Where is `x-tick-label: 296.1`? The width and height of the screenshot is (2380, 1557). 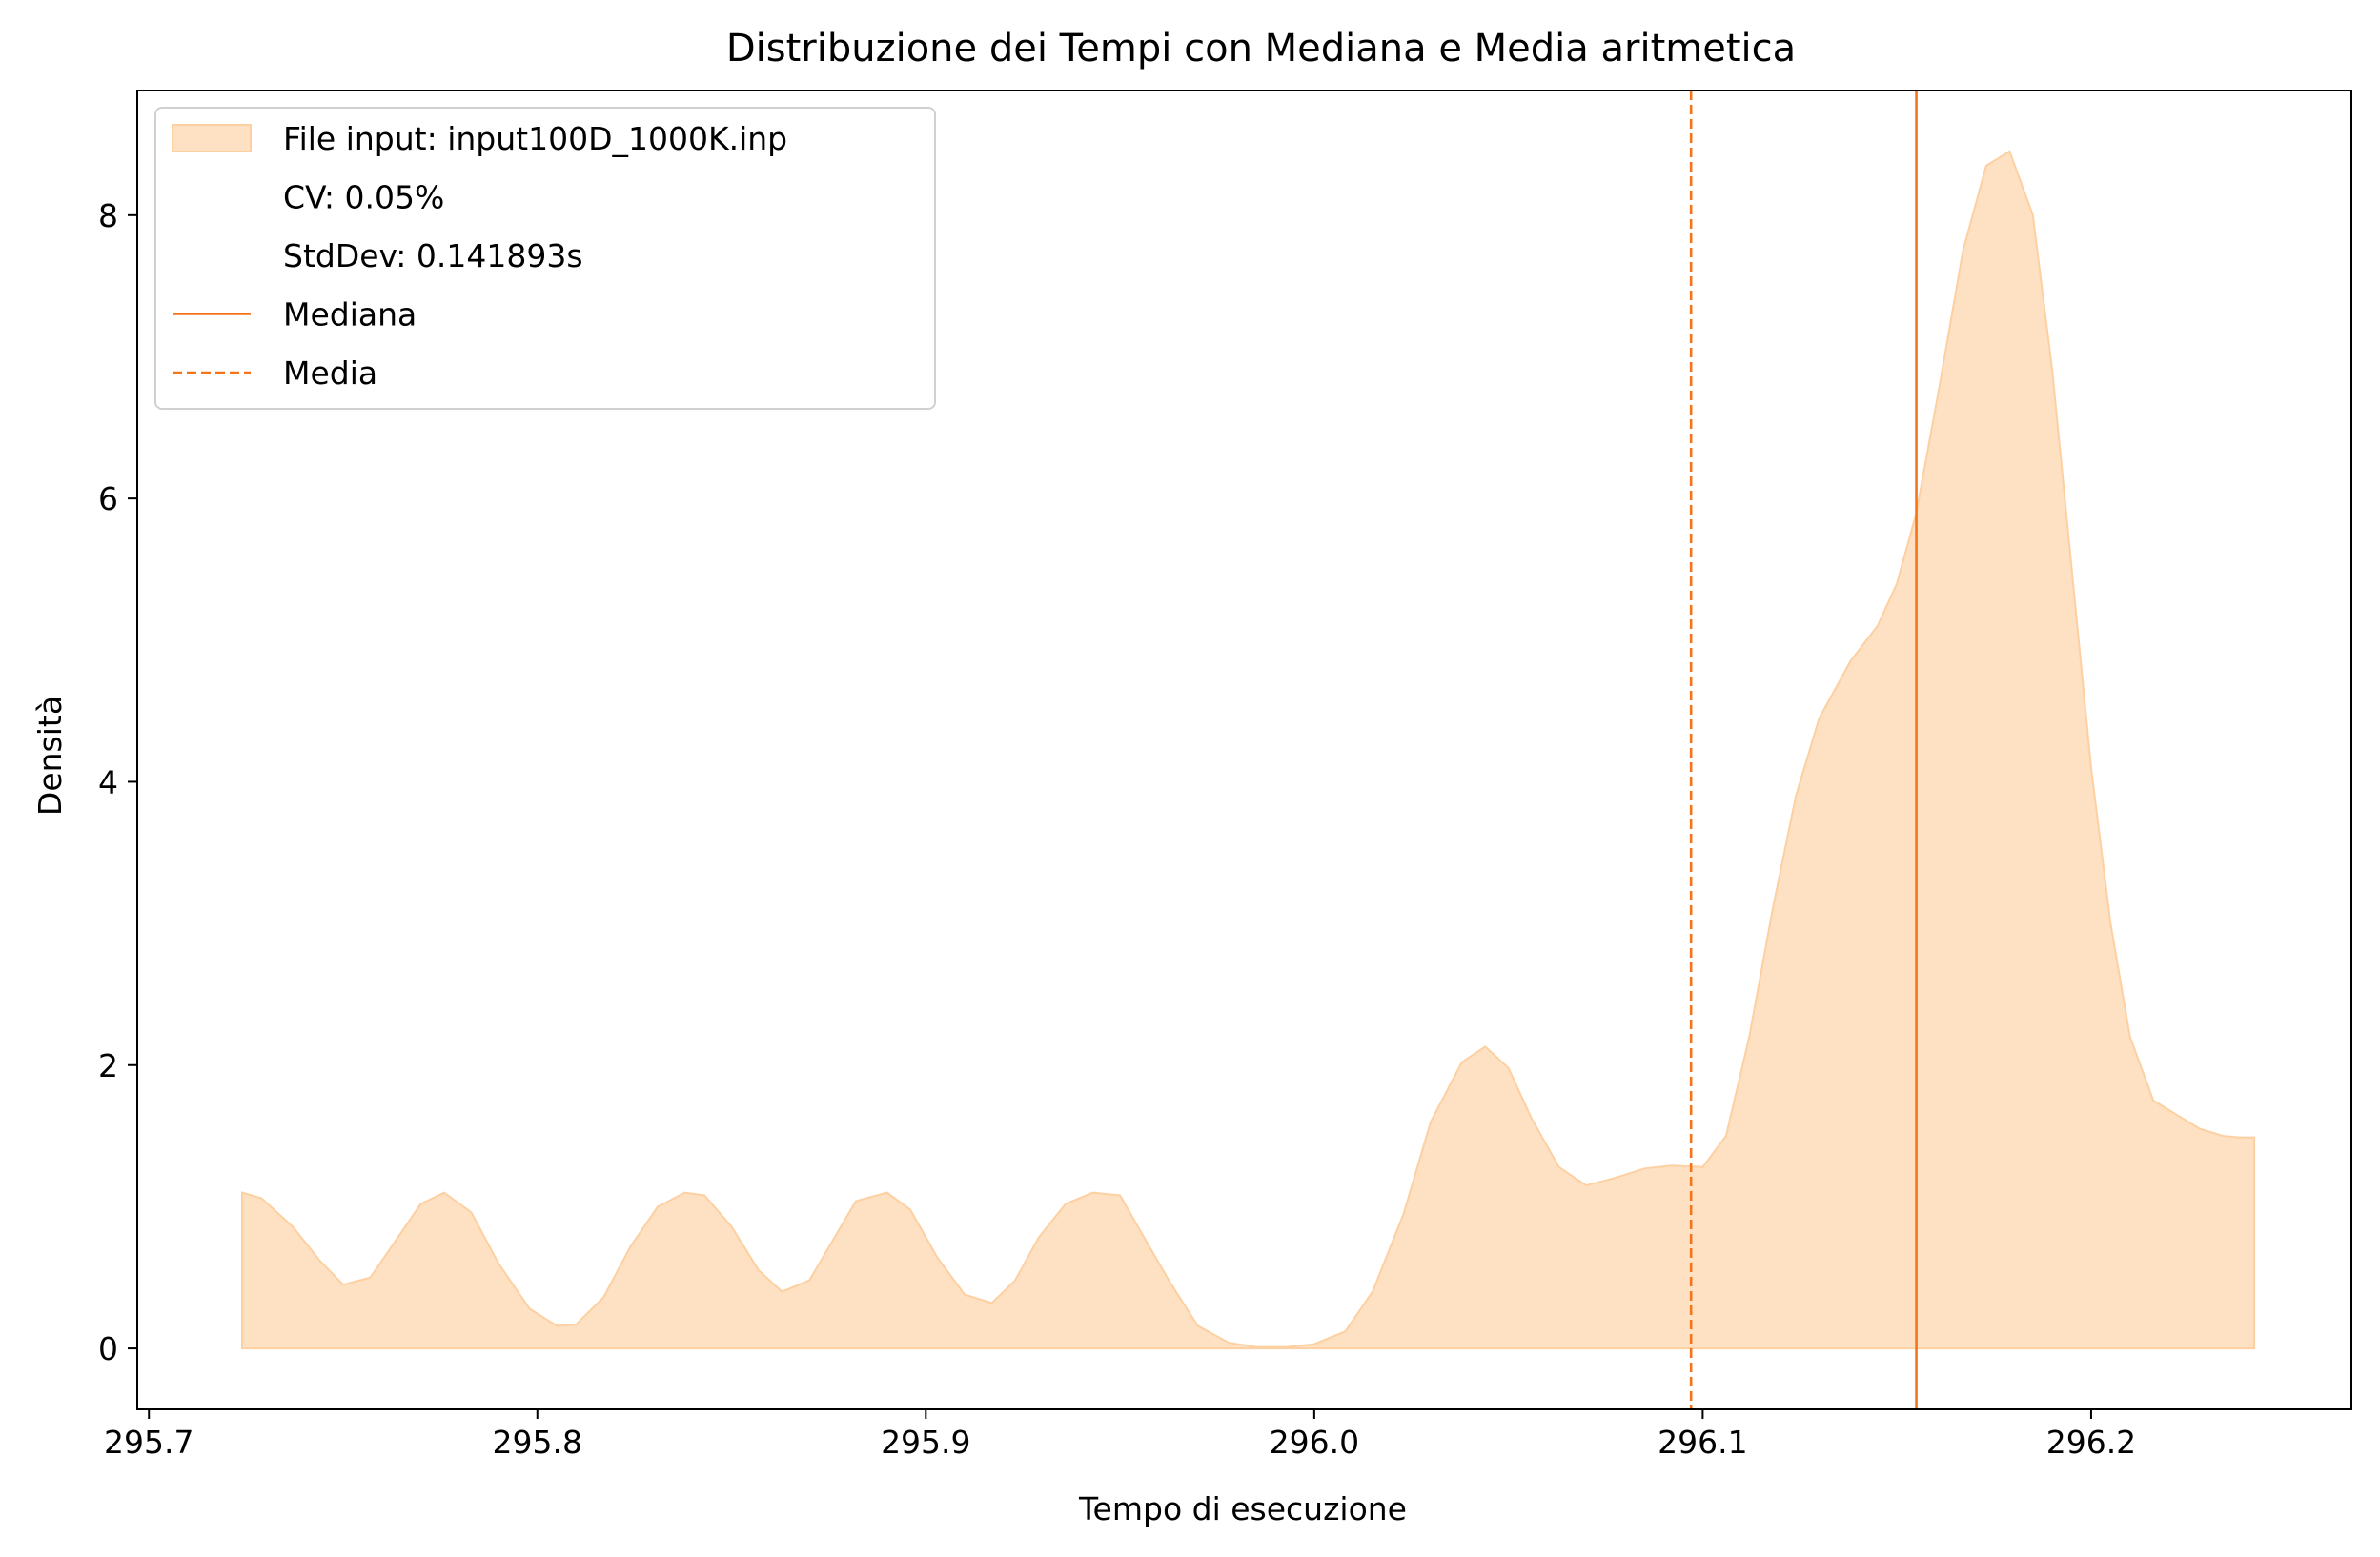 x-tick-label: 296.1 is located at coordinates (1702, 1442).